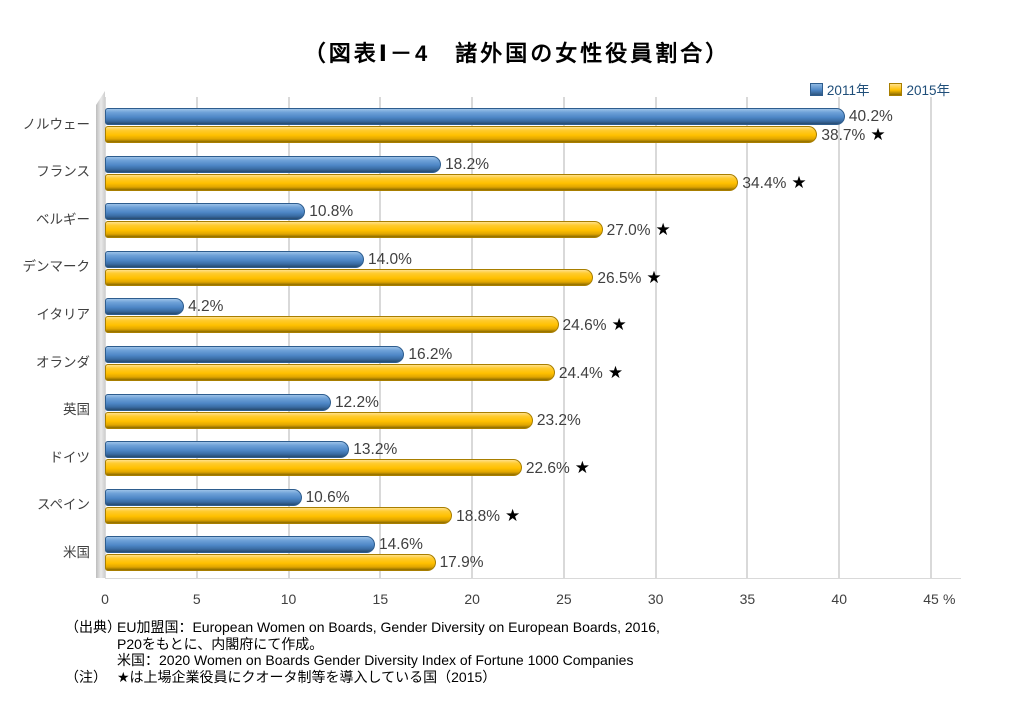 This screenshot has height=720, width=1034. What do you see at coordinates (949, 599) in the screenshot?
I see `x-axis-unit-label: %` at bounding box center [949, 599].